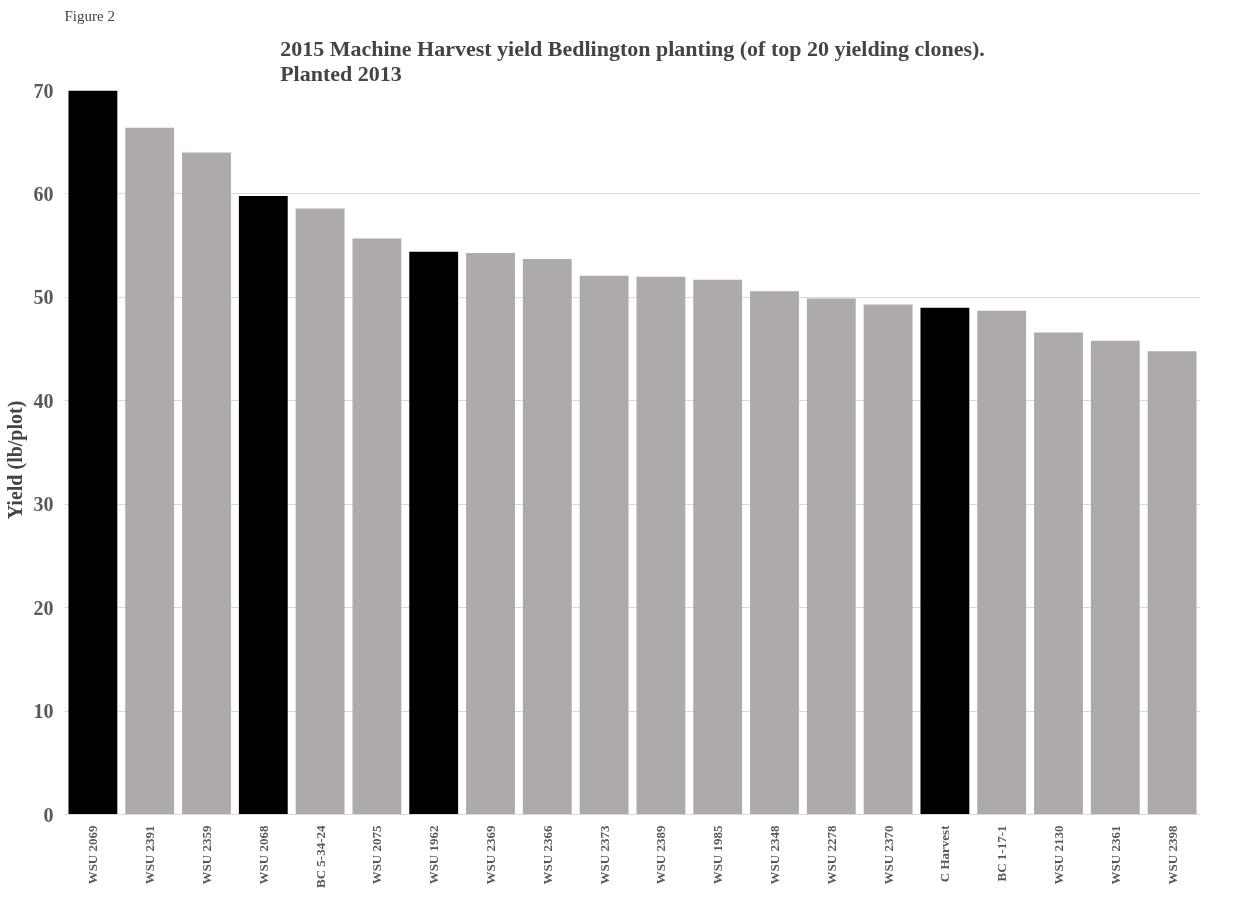 The image size is (1233, 899). What do you see at coordinates (718, 855) in the screenshot?
I see `x-tick-label: WSU 1985` at bounding box center [718, 855].